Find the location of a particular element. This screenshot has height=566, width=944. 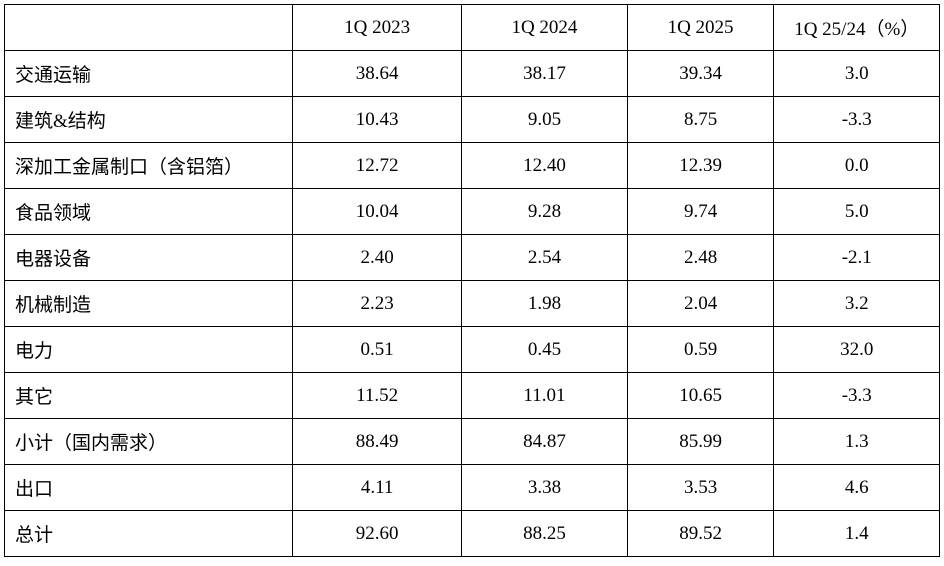

table-row: 总计 92.60 88.25 89.52 1.4 is located at coordinates (472, 533).